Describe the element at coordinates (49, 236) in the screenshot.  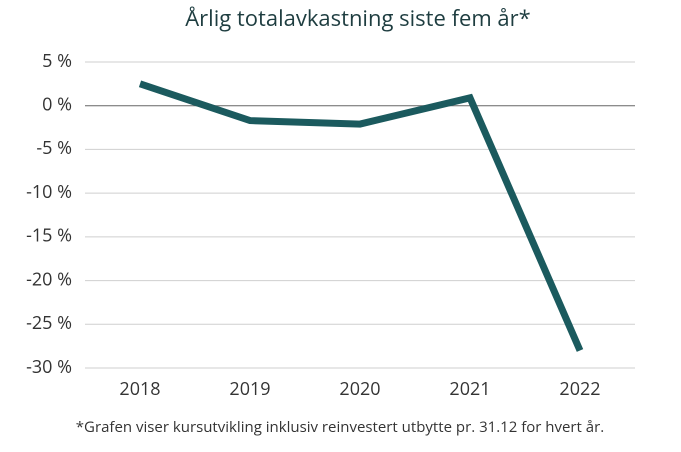
I see `y-tick-label: -15 %` at that location.